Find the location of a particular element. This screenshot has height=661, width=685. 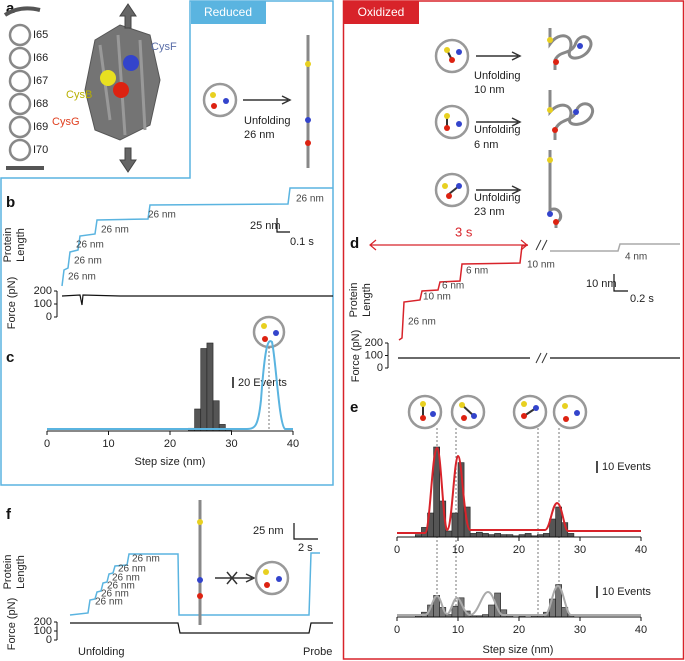

time-gap-label: 3 s is located at coordinates (464, 231).